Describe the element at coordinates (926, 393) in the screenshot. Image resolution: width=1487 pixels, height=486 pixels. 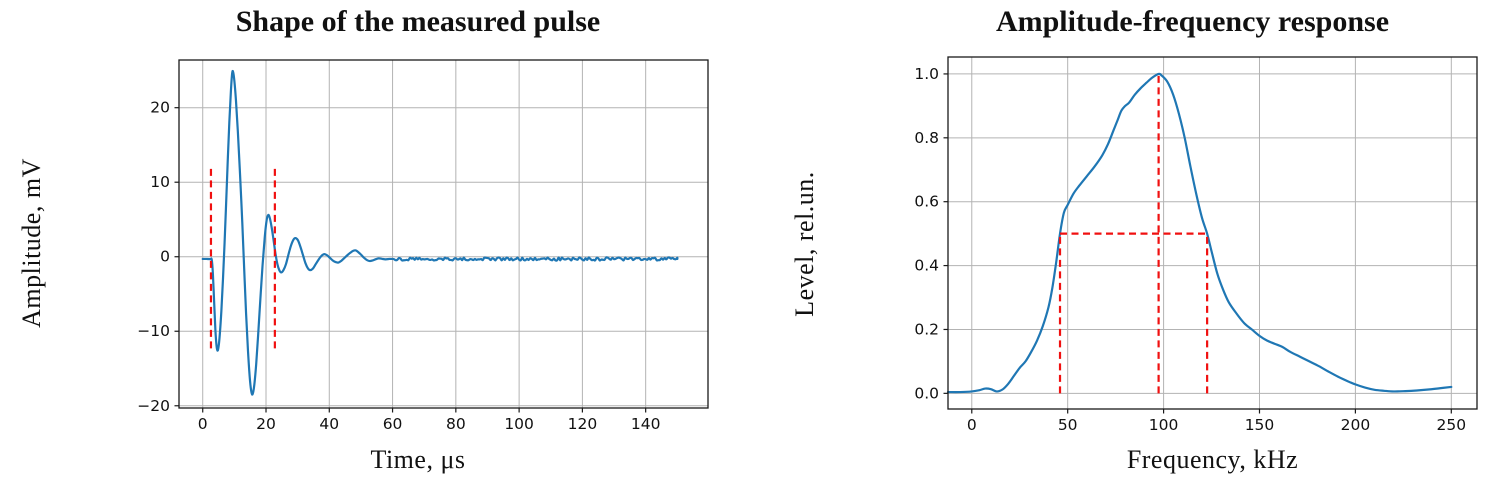
I see `y-tick-label: 0.0` at that location.